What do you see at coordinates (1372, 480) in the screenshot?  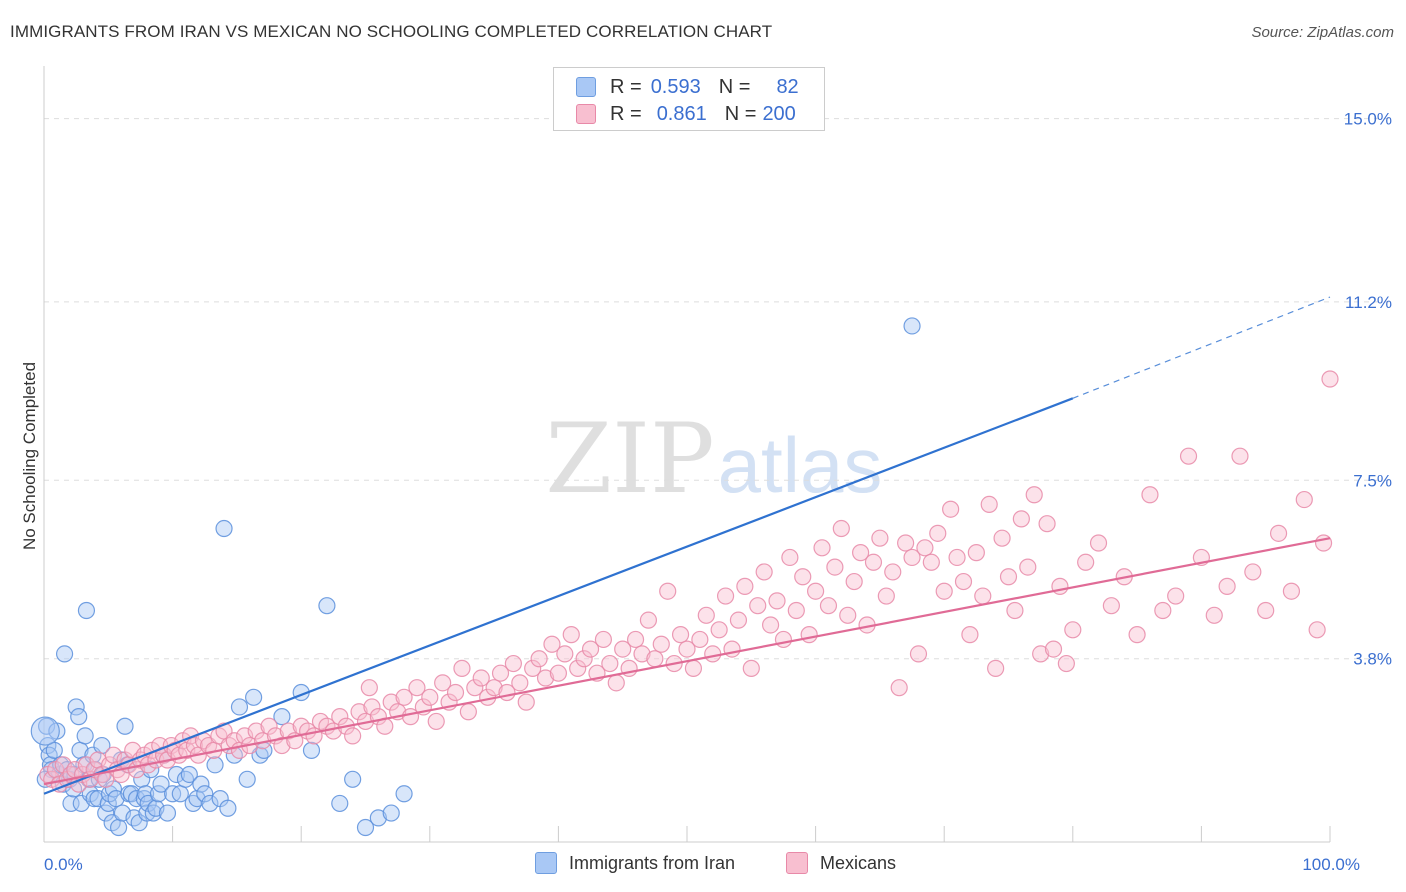 I see `y-tick-label: 7.5%` at bounding box center [1372, 480].